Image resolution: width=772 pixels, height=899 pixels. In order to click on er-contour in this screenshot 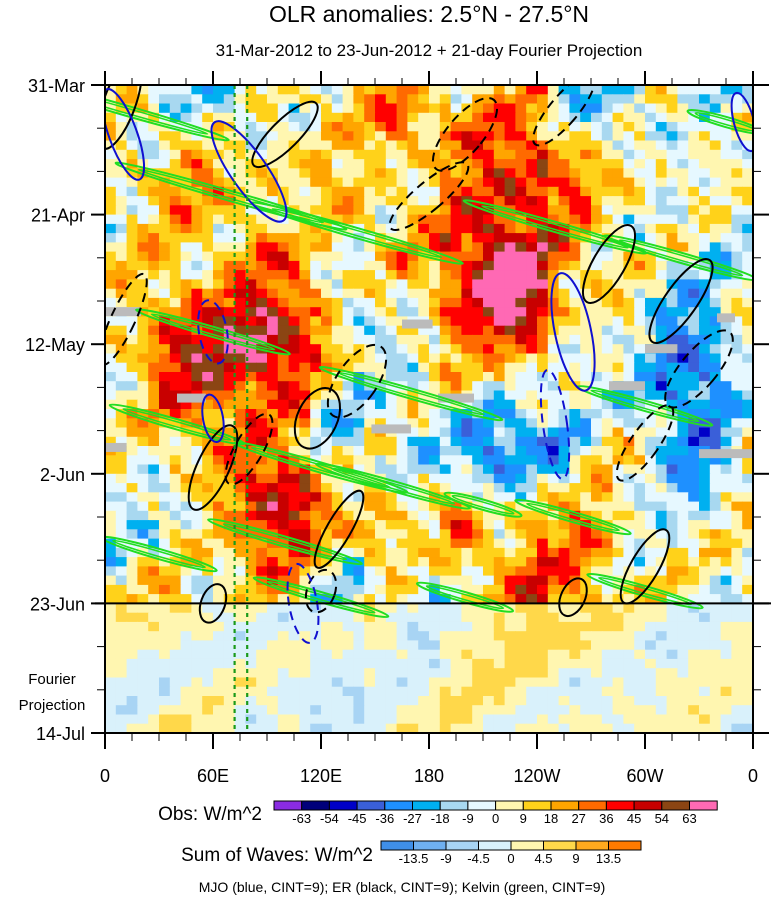, I will do `click(573, 597)`.